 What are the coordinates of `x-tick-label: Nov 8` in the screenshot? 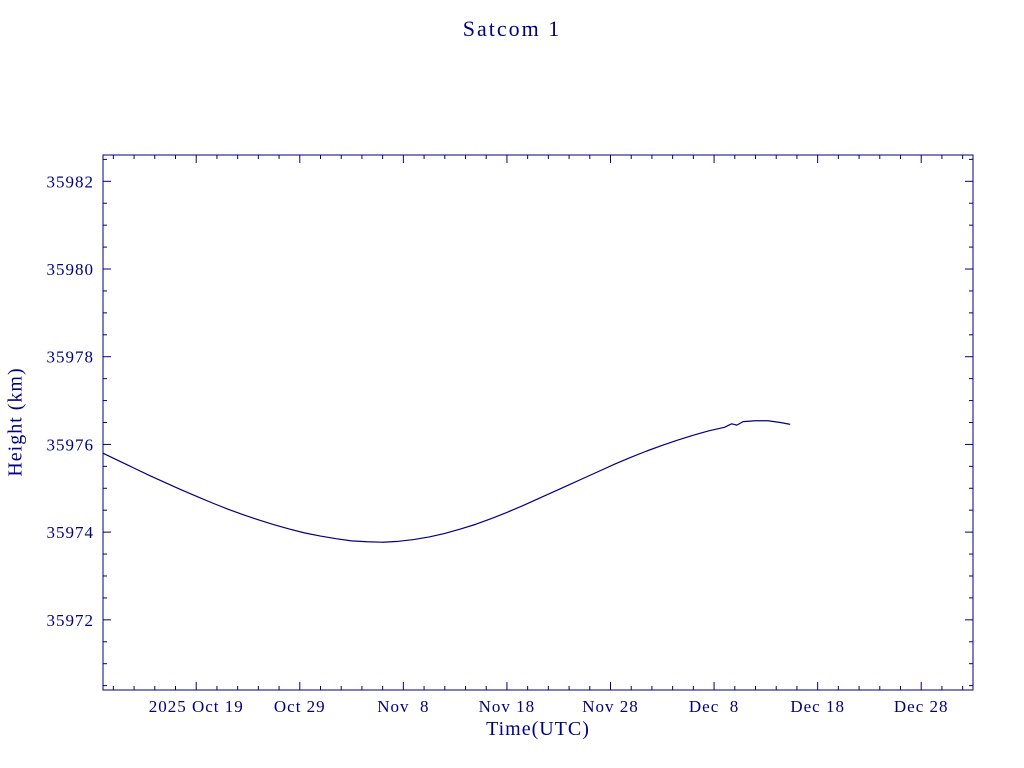 It's located at (403, 706).